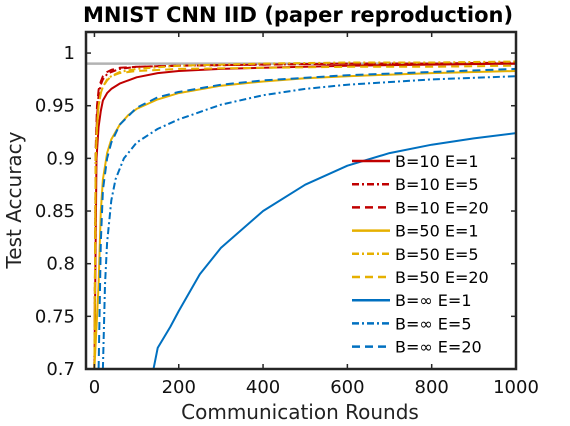  I want to click on x-tick-label: 400, so click(263, 387).